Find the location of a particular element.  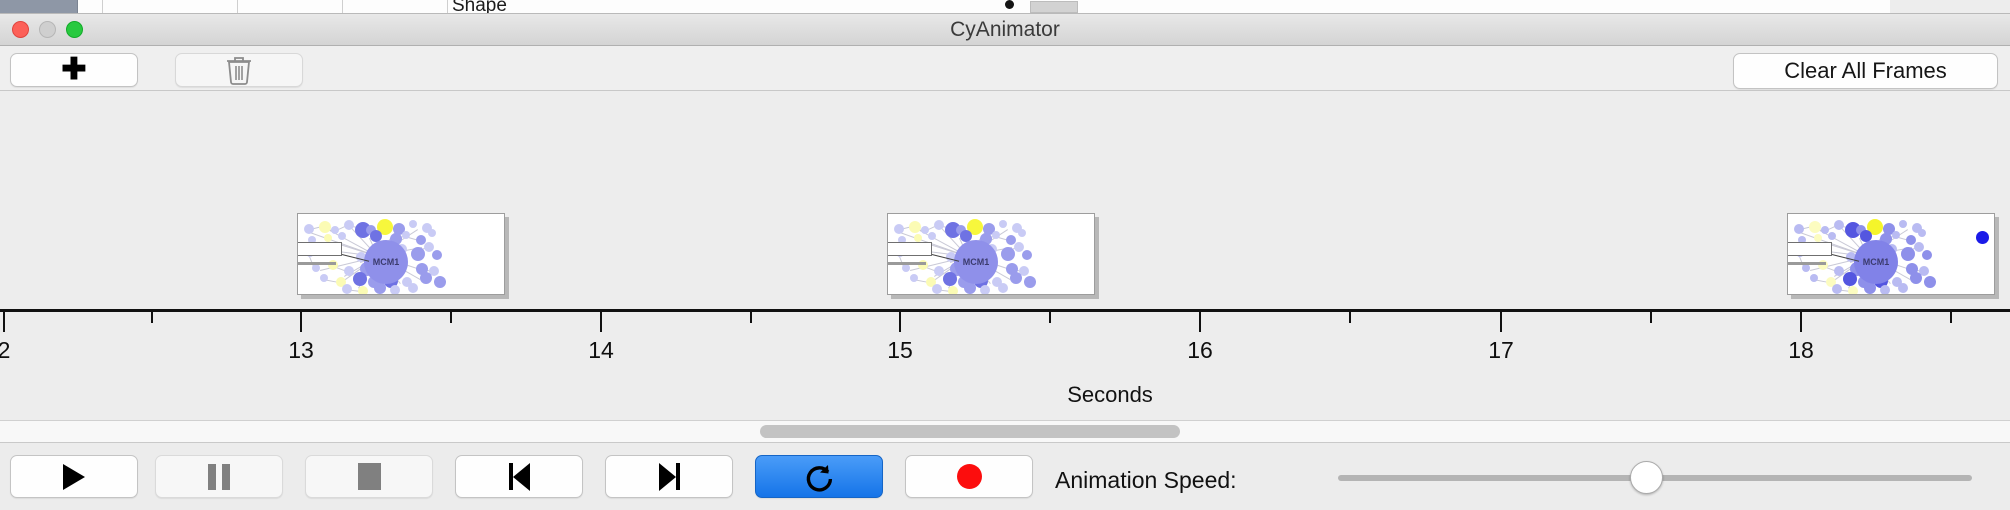

timeline-scrollbar is located at coordinates (1005, 432).